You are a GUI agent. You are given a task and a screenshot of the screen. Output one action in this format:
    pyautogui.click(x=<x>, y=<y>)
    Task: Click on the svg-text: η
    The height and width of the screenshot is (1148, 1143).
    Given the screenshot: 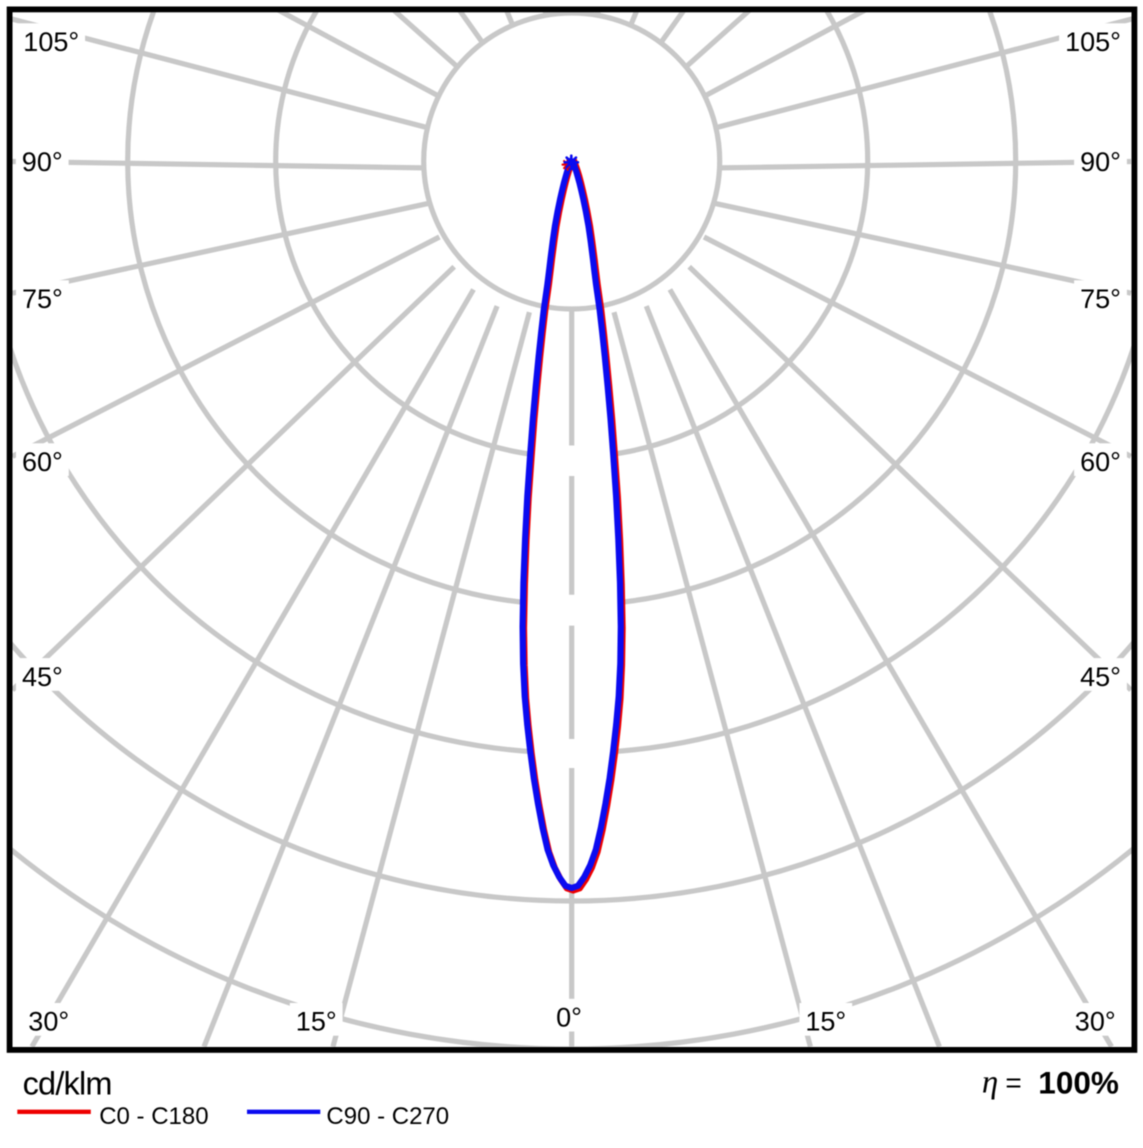 What is the action you would take?
    pyautogui.click(x=990, y=1083)
    